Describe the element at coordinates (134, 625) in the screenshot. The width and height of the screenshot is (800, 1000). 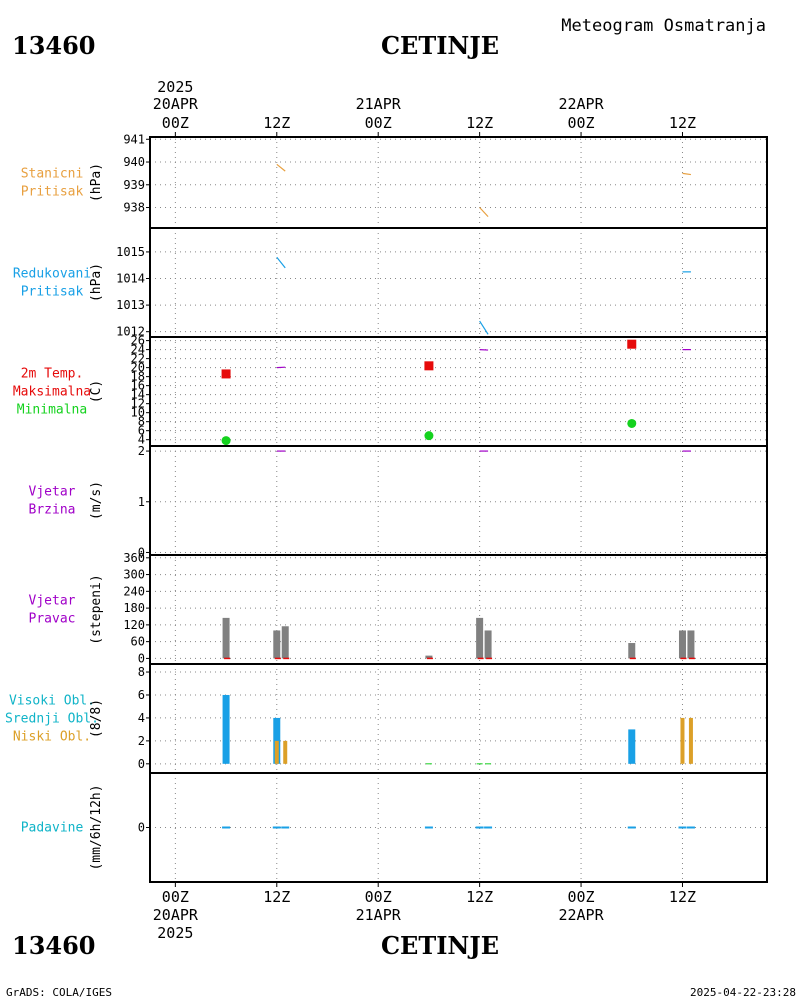
I see `y-tick-label: 120` at that location.